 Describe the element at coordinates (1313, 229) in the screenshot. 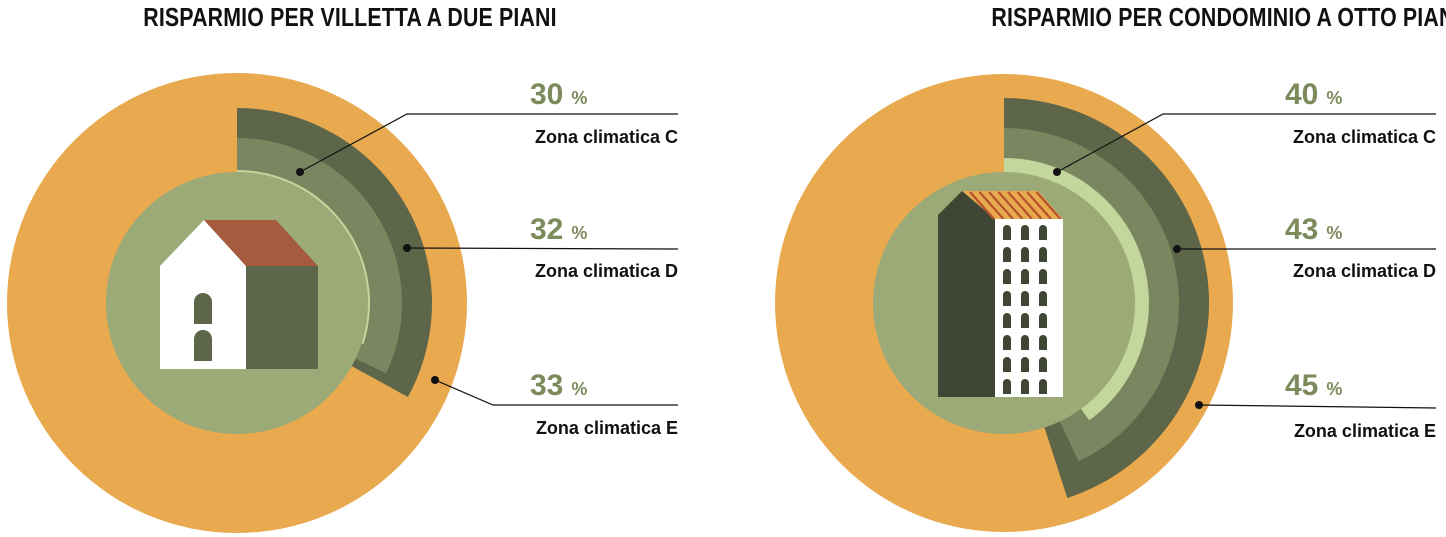

I see `percent-label: 43%` at that location.